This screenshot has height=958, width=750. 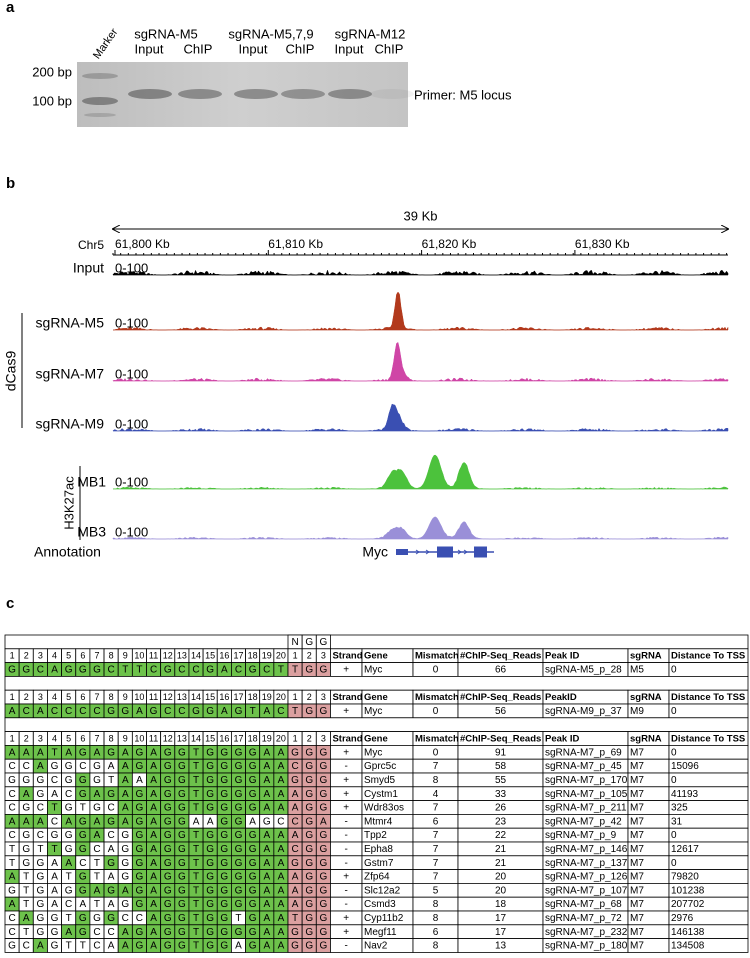 What do you see at coordinates (436, 794) in the screenshot?
I see `table-value: 4` at bounding box center [436, 794].